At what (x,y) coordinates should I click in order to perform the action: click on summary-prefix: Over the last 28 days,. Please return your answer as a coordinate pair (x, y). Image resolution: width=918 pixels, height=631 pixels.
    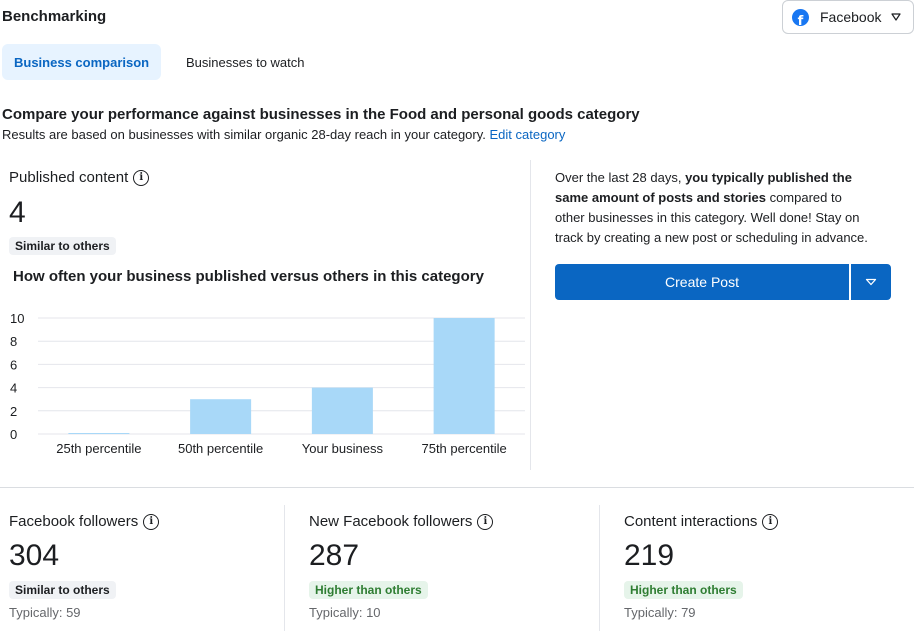
    Looking at the image, I should click on (618, 177).